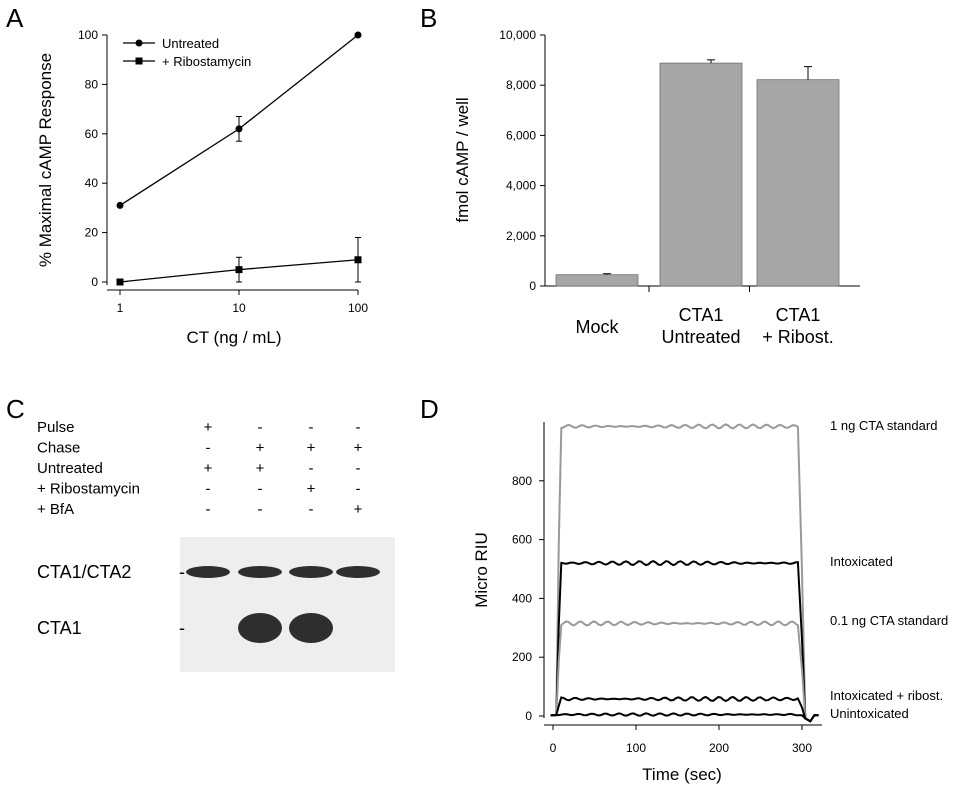 Image resolution: width=972 pixels, height=805 pixels. Describe the element at coordinates (521, 236) in the screenshot. I see `y-tick-label: 2,000` at that location.